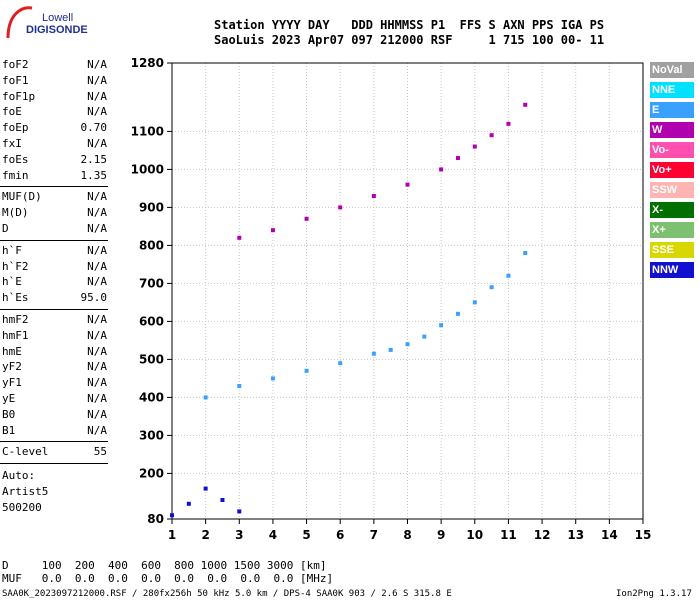 The width and height of the screenshot is (700, 600). What do you see at coordinates (12, 367) in the screenshot?
I see `param-name: yF2` at bounding box center [12, 367].